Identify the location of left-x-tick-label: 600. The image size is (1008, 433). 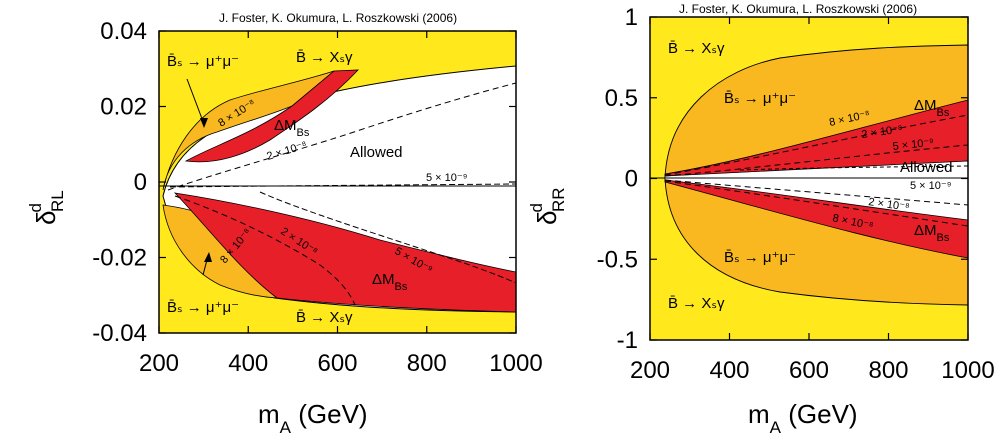
(337, 363).